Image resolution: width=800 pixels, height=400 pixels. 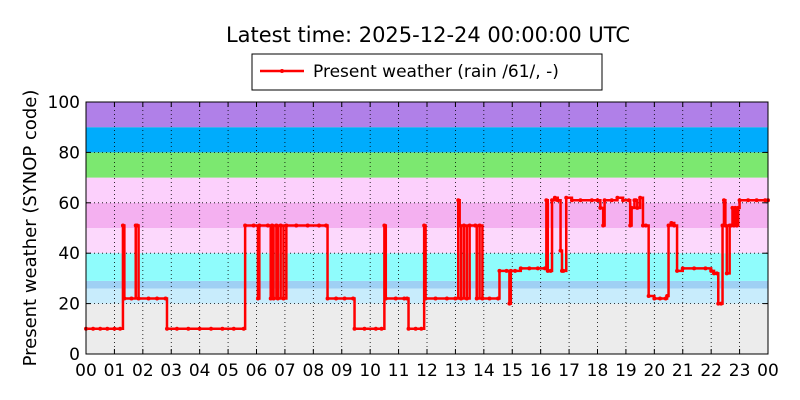 What do you see at coordinates (115, 371) in the screenshot?
I see `x-tick-label: 01` at bounding box center [115, 371].